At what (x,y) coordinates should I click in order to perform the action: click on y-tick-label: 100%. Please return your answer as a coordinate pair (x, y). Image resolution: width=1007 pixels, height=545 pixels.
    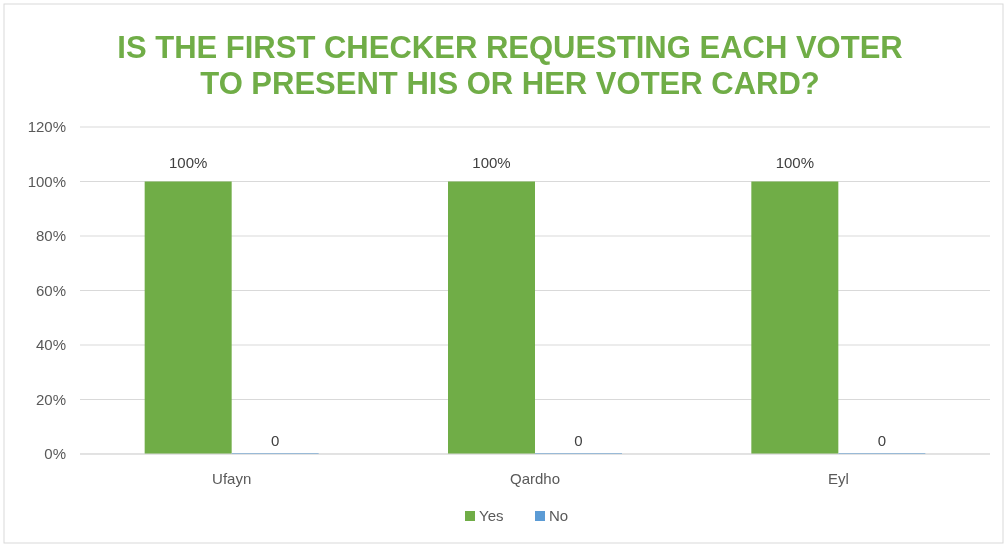
    Looking at the image, I should click on (46, 181).